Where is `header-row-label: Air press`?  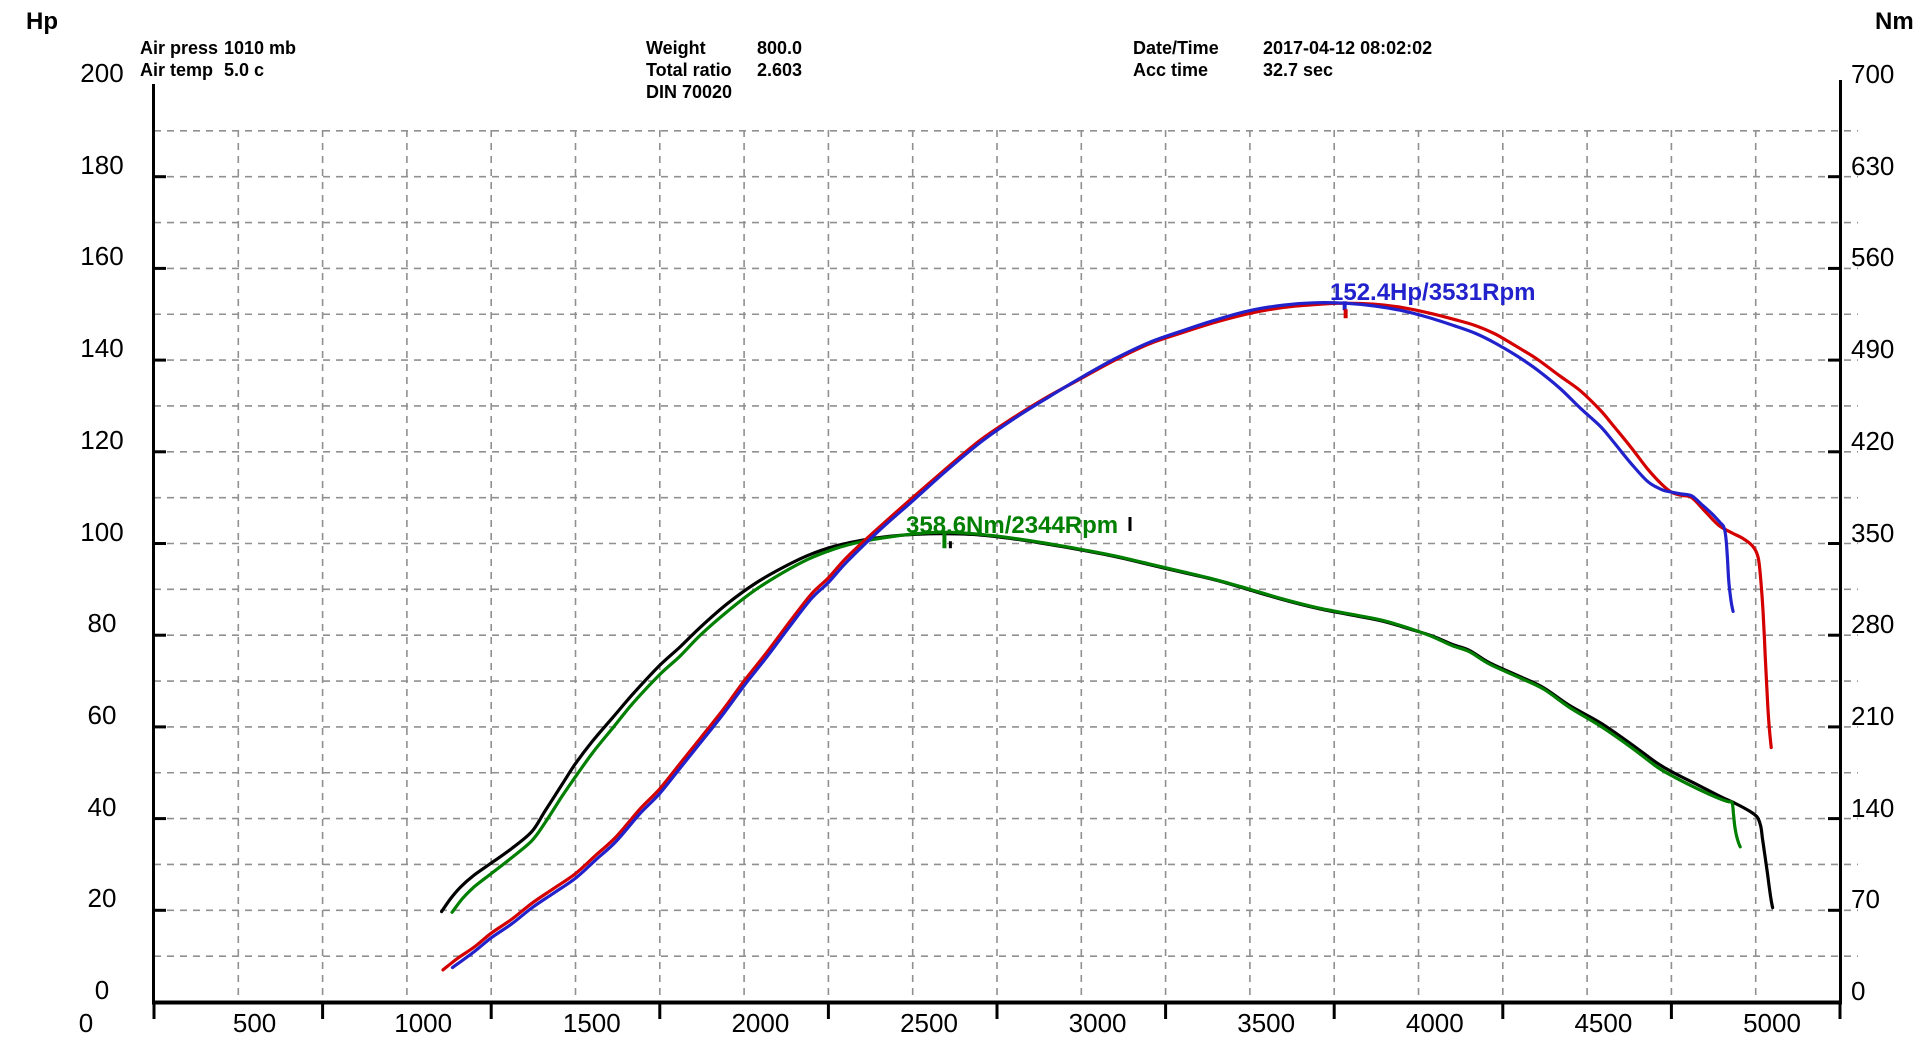 header-row-label: Air press is located at coordinates (179, 48).